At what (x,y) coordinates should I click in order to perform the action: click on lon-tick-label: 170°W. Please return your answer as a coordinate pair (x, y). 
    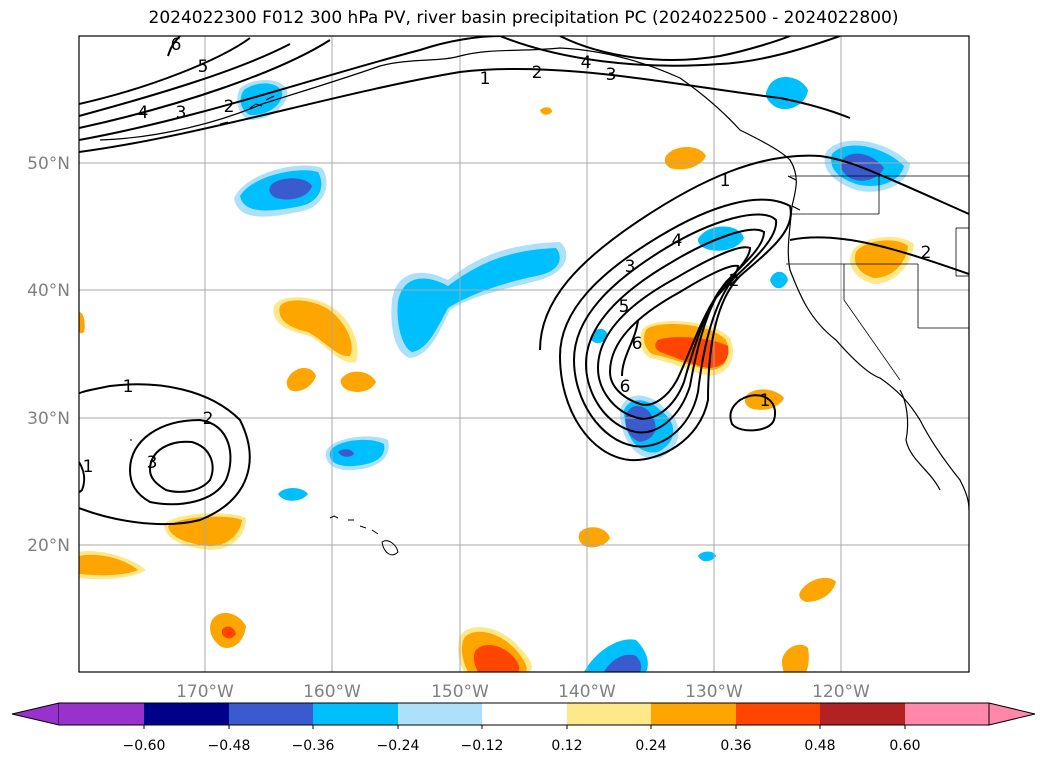
    Looking at the image, I should click on (205, 692).